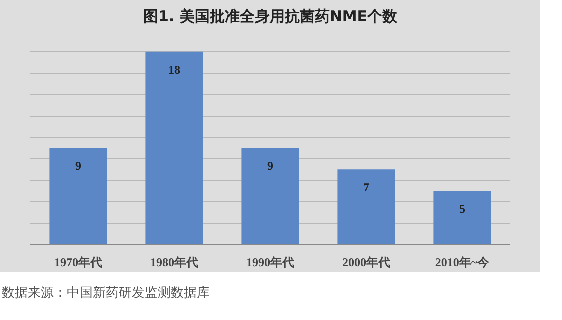 This screenshot has width=562, height=320. I want to click on x-tick-label: 1970年代, so click(78, 263).